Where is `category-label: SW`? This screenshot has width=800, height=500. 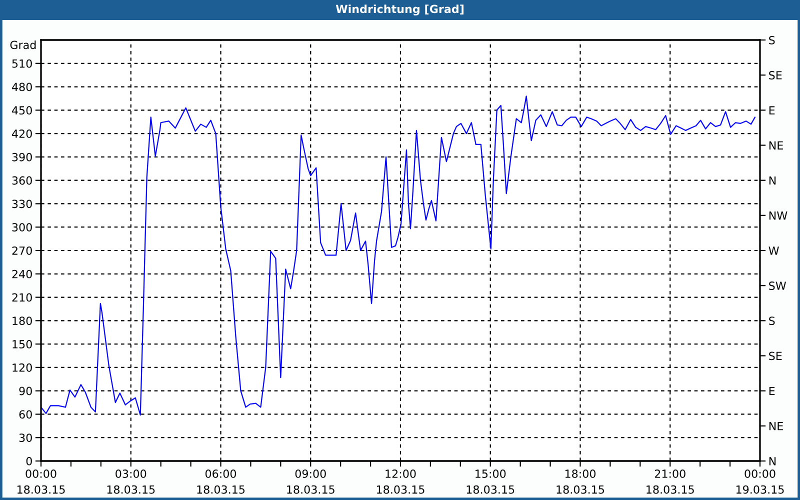 category-label: SW is located at coordinates (777, 286).